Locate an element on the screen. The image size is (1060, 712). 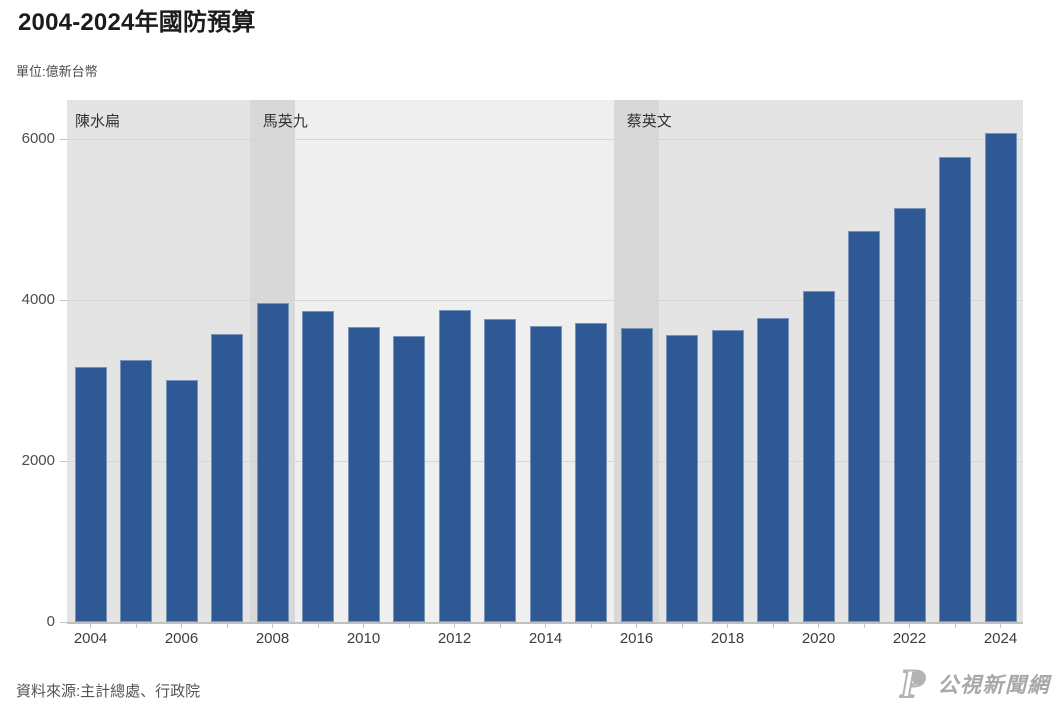
bar-2013 is located at coordinates (500, 470).